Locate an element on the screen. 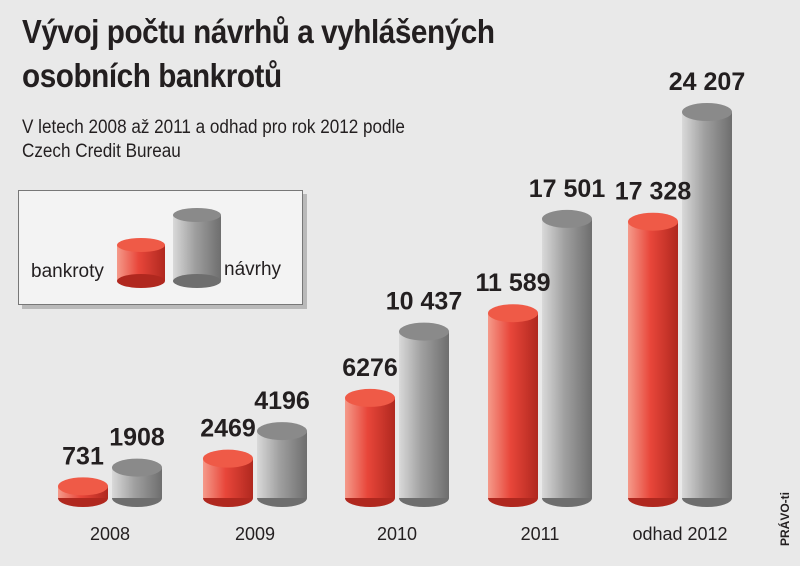  legend-swatches is located at coordinates (169, 248).